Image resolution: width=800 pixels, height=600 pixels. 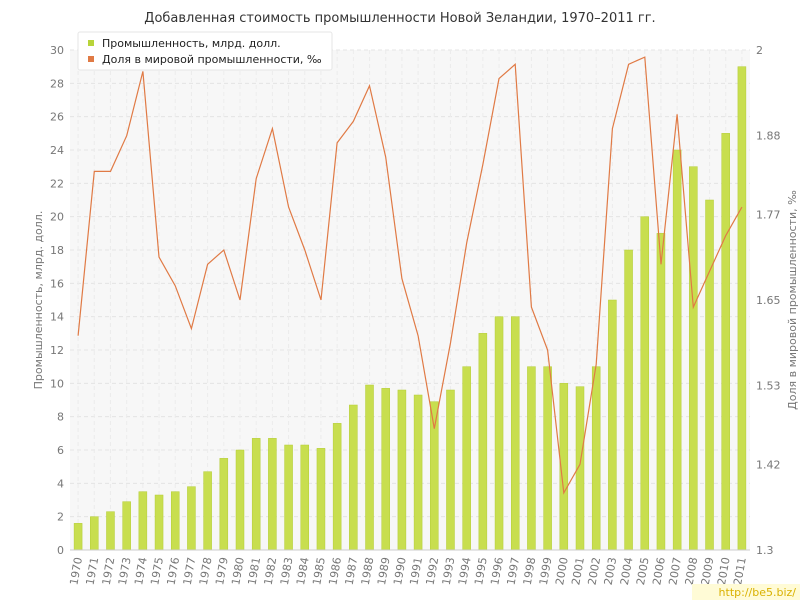 What do you see at coordinates (645, 383) in the screenshot?
I see `bar-2005` at bounding box center [645, 383].